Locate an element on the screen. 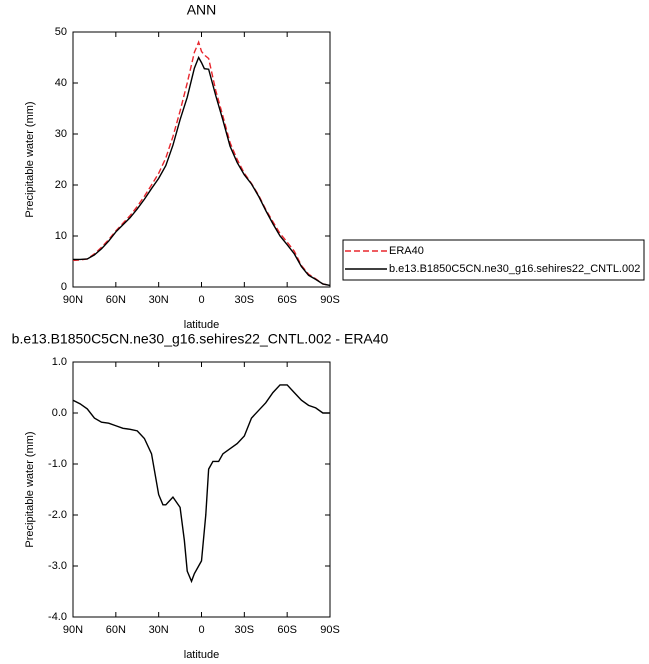 The width and height of the screenshot is (649, 664). y-tick-label: 30 is located at coordinates (61, 134).